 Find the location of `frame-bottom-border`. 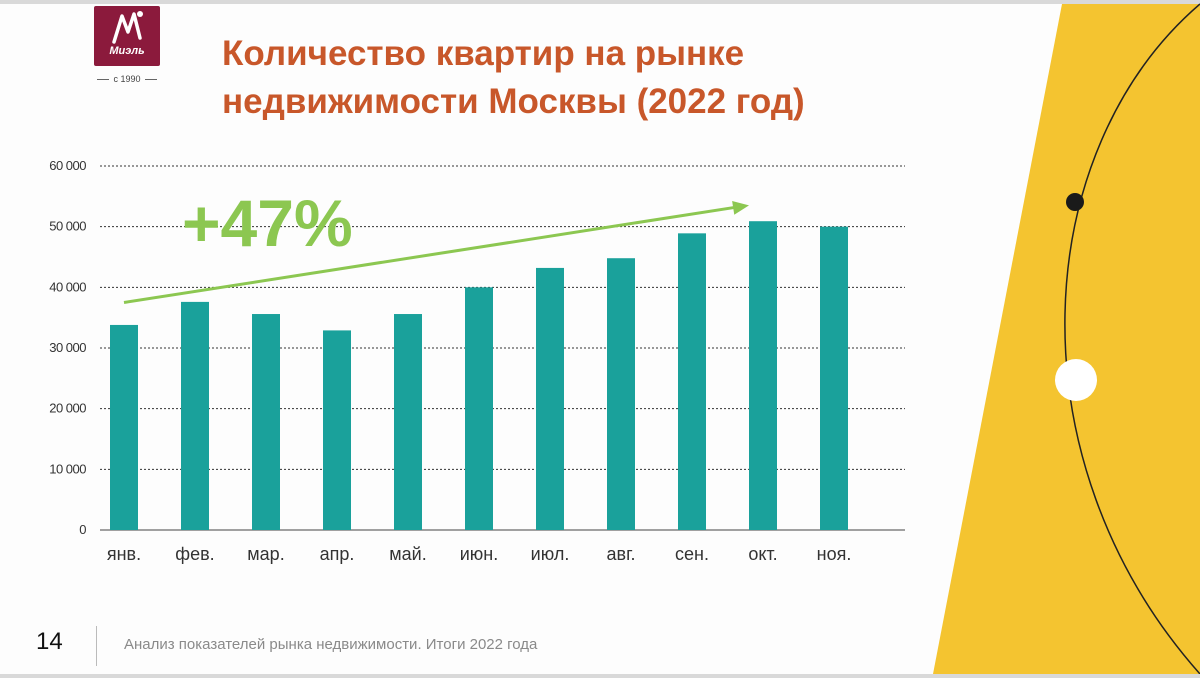

frame-bottom-border is located at coordinates (600, 676).